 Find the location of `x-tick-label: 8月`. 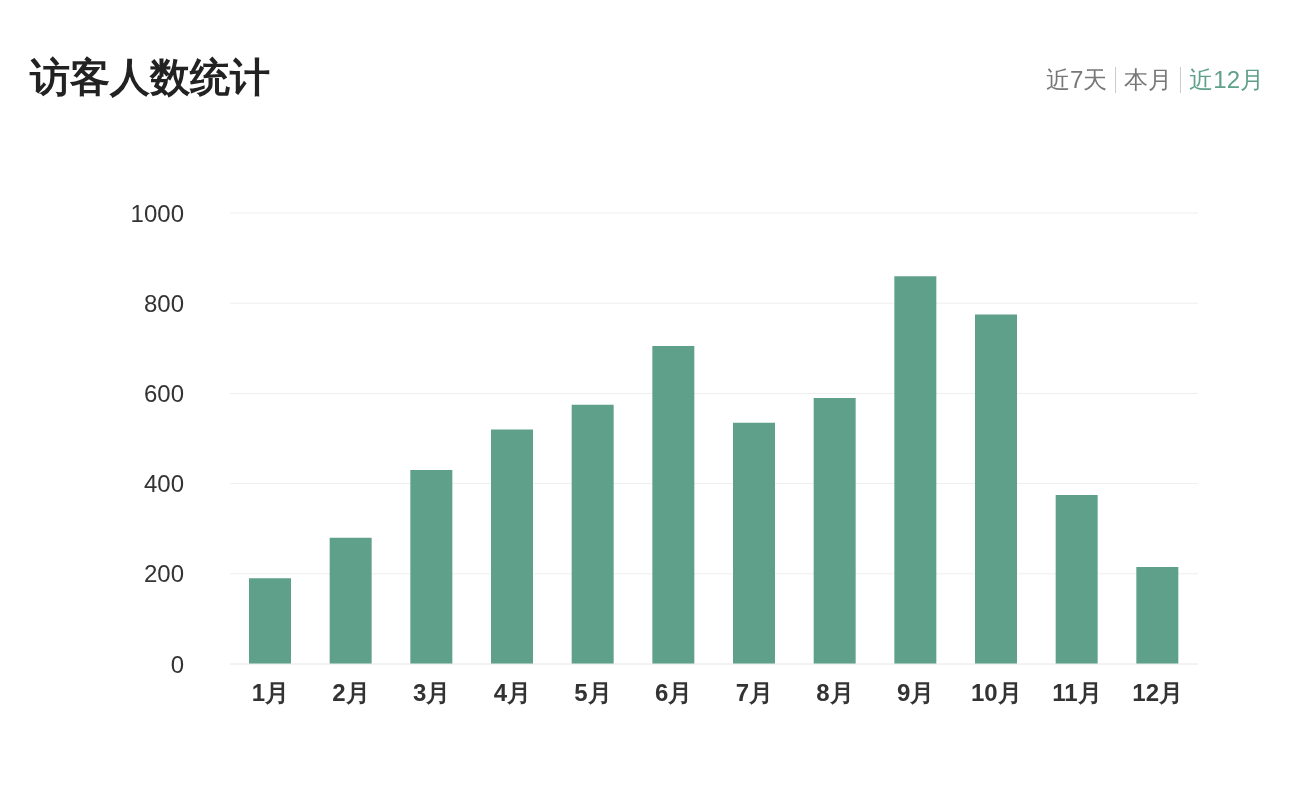

x-tick-label: 8月 is located at coordinates (835, 693).